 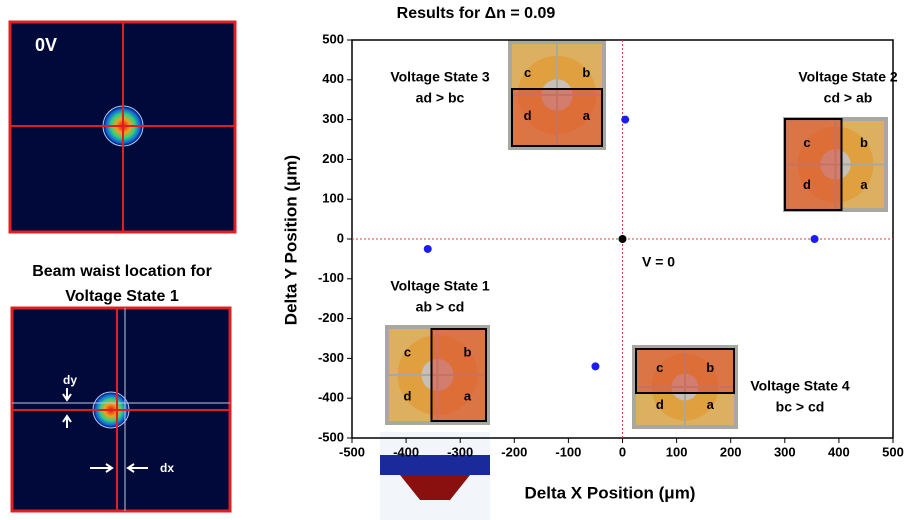 I want to click on x-tick-label: 200, so click(x=731, y=451).